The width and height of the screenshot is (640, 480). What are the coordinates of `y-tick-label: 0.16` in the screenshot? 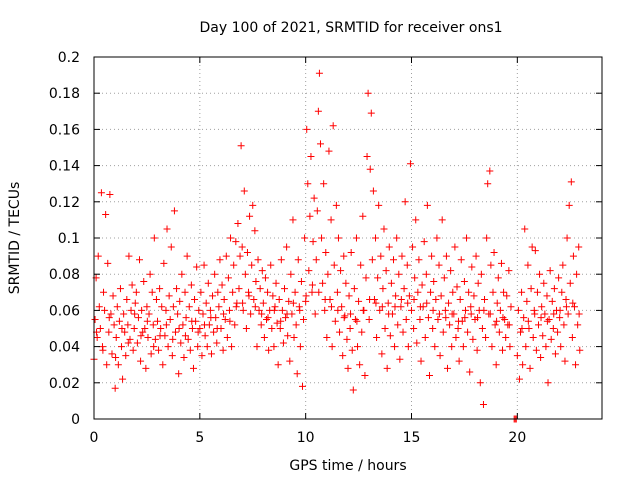 It's located at (64, 130).